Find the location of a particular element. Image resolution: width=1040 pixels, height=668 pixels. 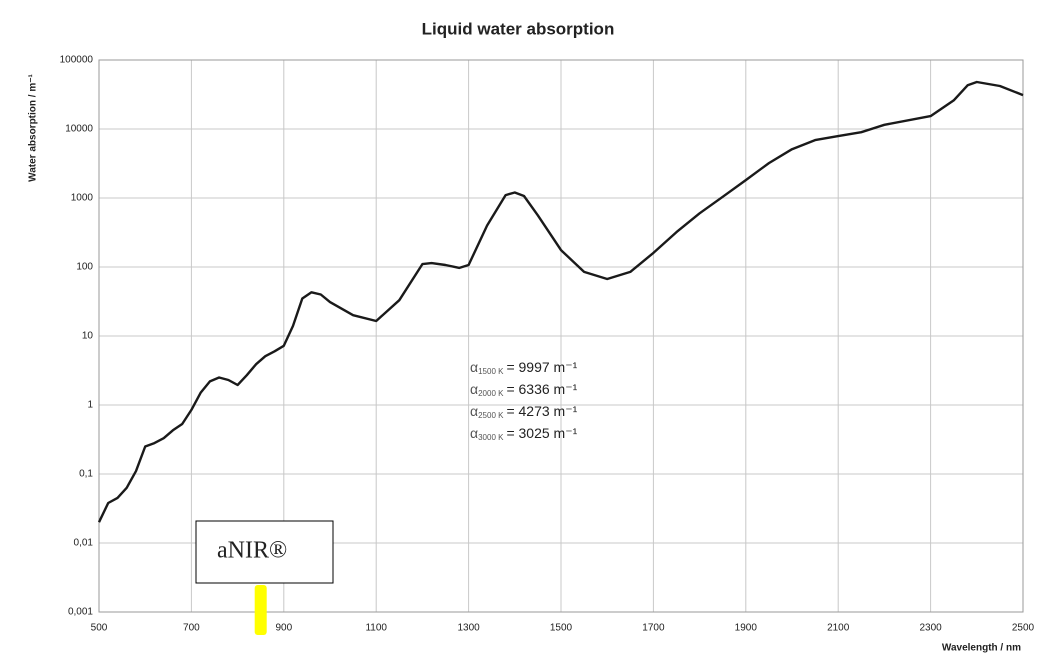

annotation: α3000 K = 3025 m⁻¹ is located at coordinates (524, 433).